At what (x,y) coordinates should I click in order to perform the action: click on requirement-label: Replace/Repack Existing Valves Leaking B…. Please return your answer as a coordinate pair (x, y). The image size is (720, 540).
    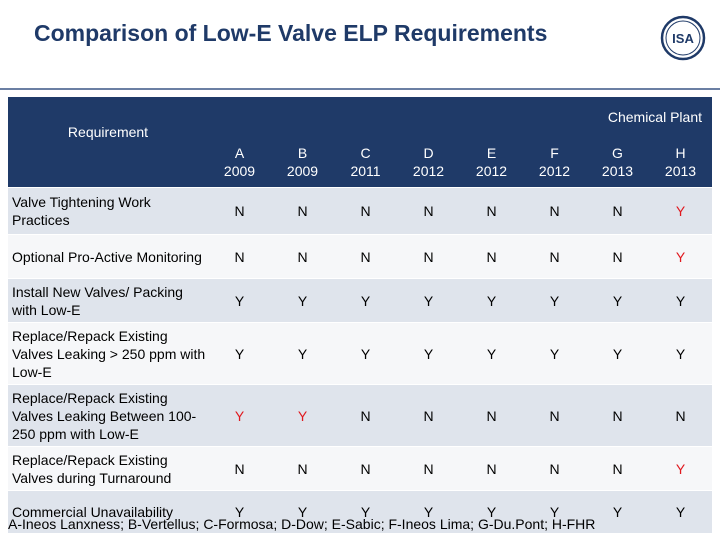
    Looking at the image, I should click on (104, 415).